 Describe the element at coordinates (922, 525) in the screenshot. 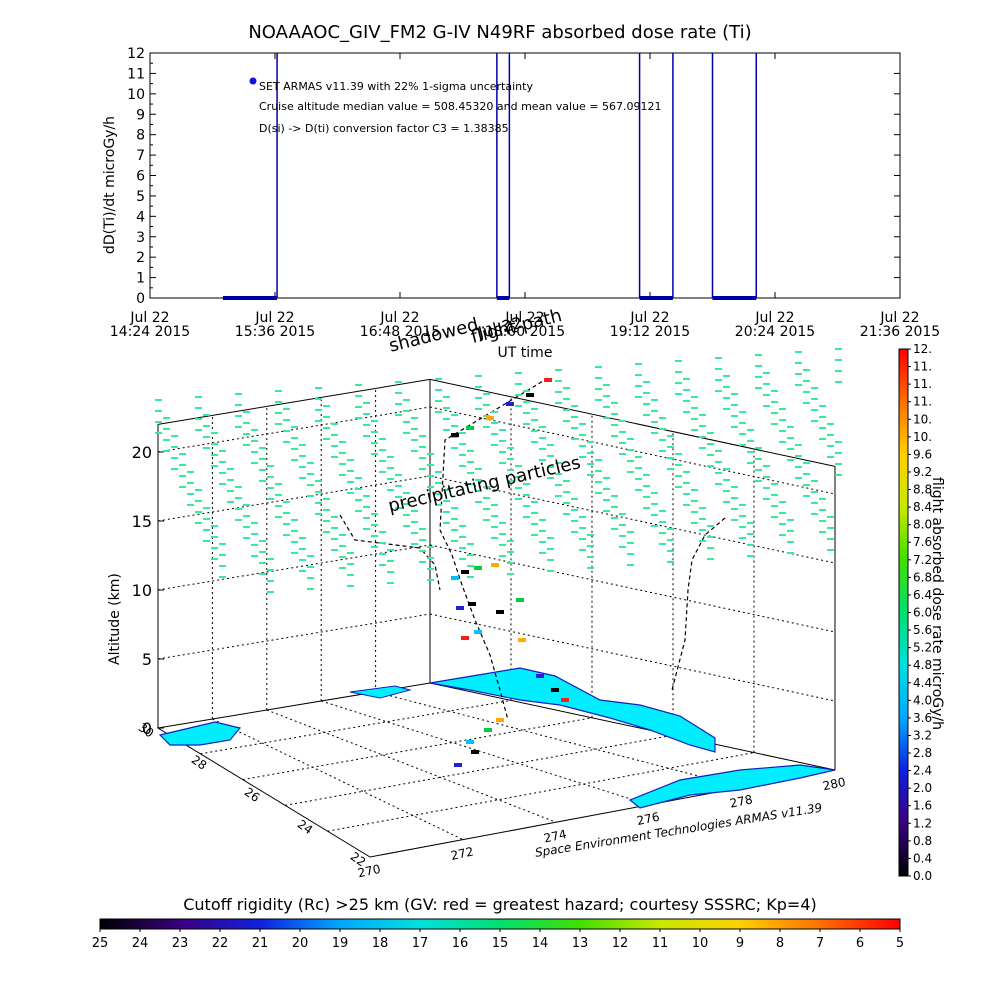

I see `colorbar-tick-label: 8.0` at that location.